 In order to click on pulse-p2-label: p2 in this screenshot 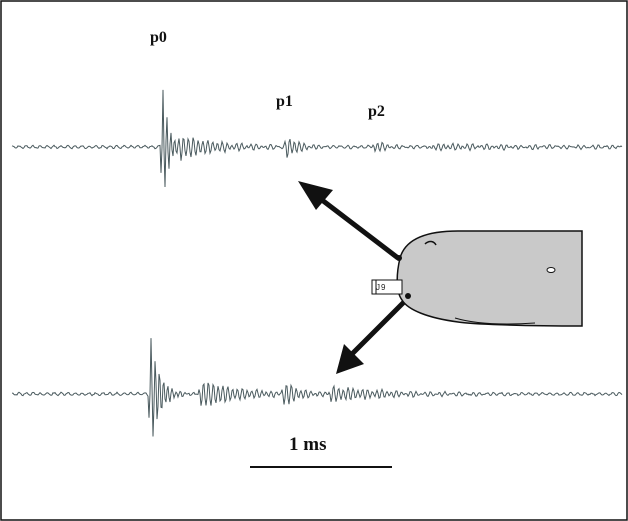, I will do `click(376, 111)`.